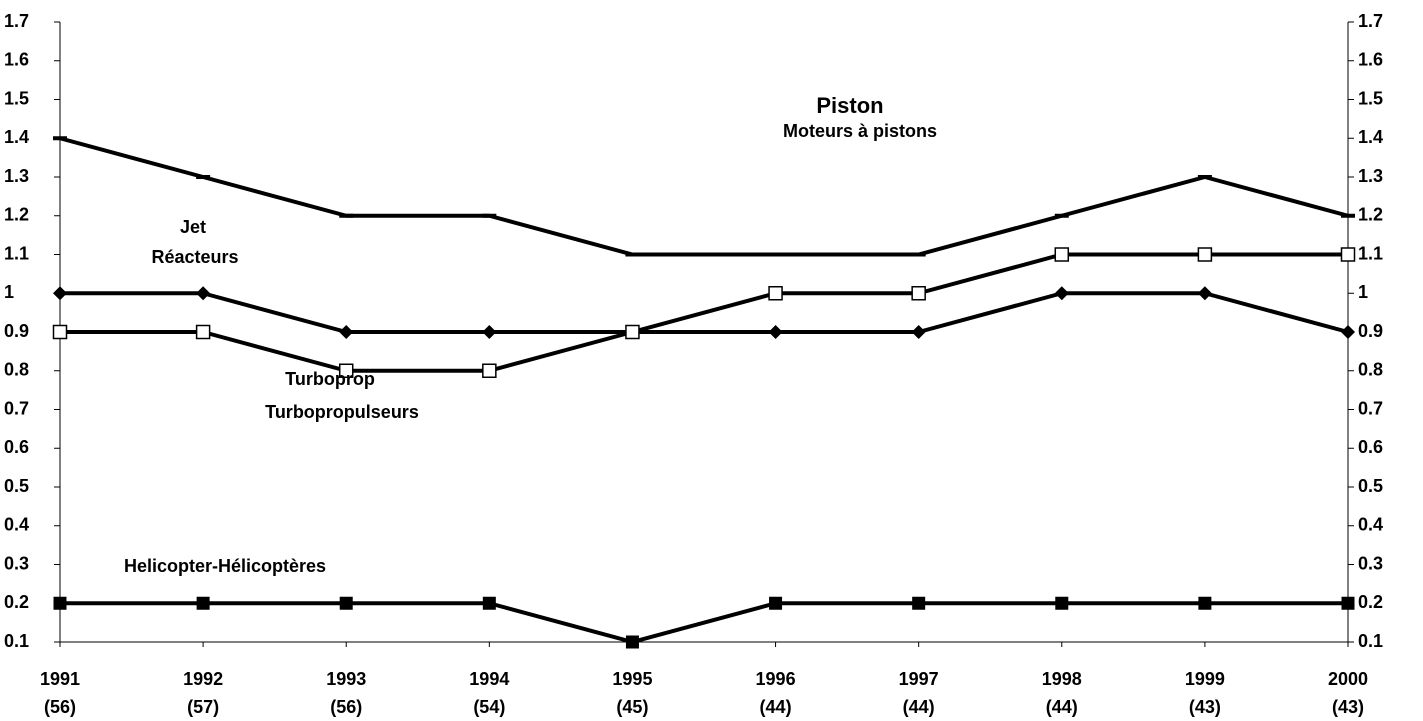  Describe the element at coordinates (16, 176) in the screenshot. I see `y-tick-label: 1.3` at that location.